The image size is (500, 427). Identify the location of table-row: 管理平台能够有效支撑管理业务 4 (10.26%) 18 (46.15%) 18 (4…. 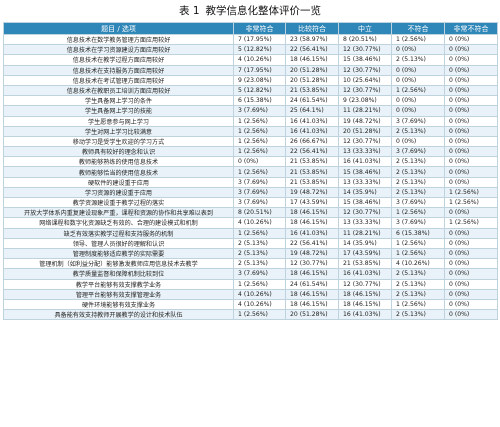
(250, 294).